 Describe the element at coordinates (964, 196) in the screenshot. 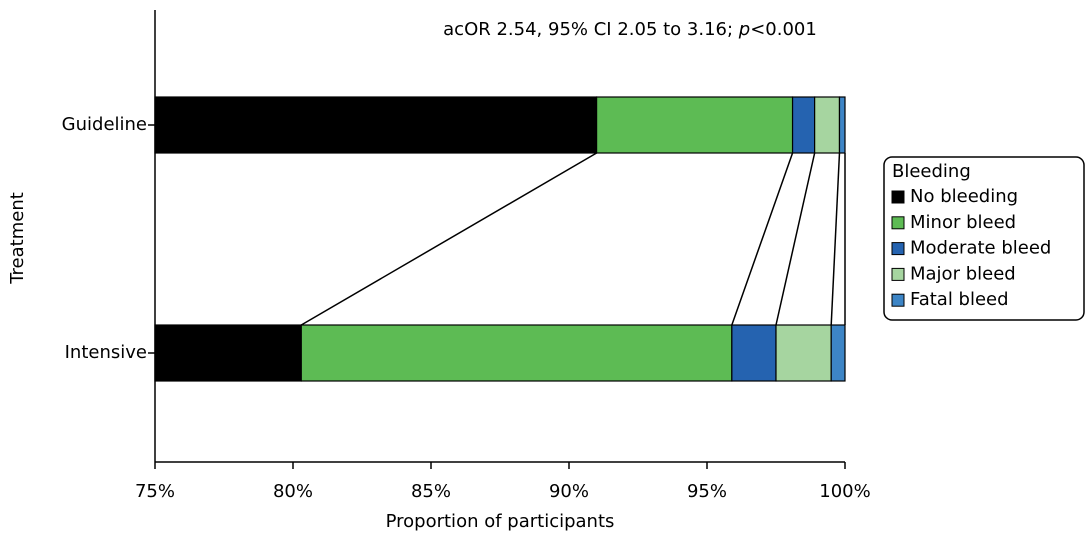

I see `legend-label: No bleeding` at that location.